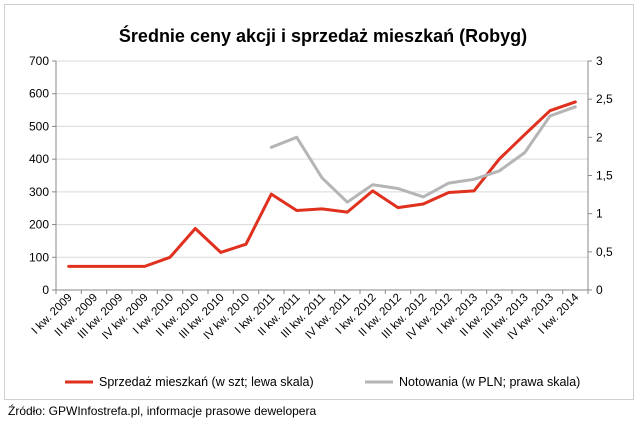 The image size is (640, 425). I want to click on right-tick-label: 0, so click(599, 290).